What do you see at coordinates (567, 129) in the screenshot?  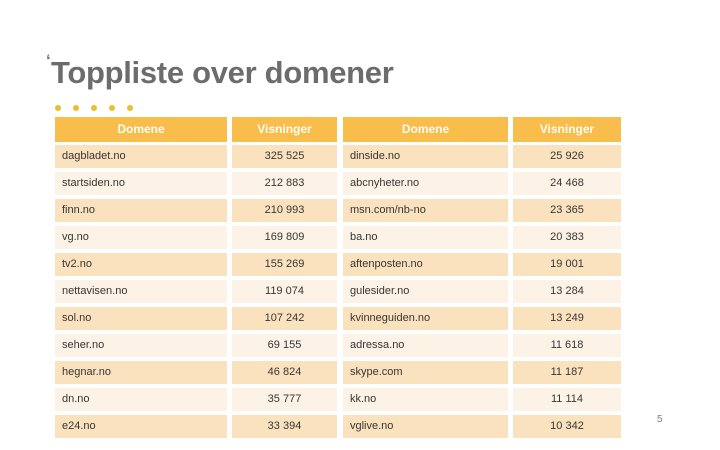 I see `header-cell-visninger-3: Visninger` at bounding box center [567, 129].